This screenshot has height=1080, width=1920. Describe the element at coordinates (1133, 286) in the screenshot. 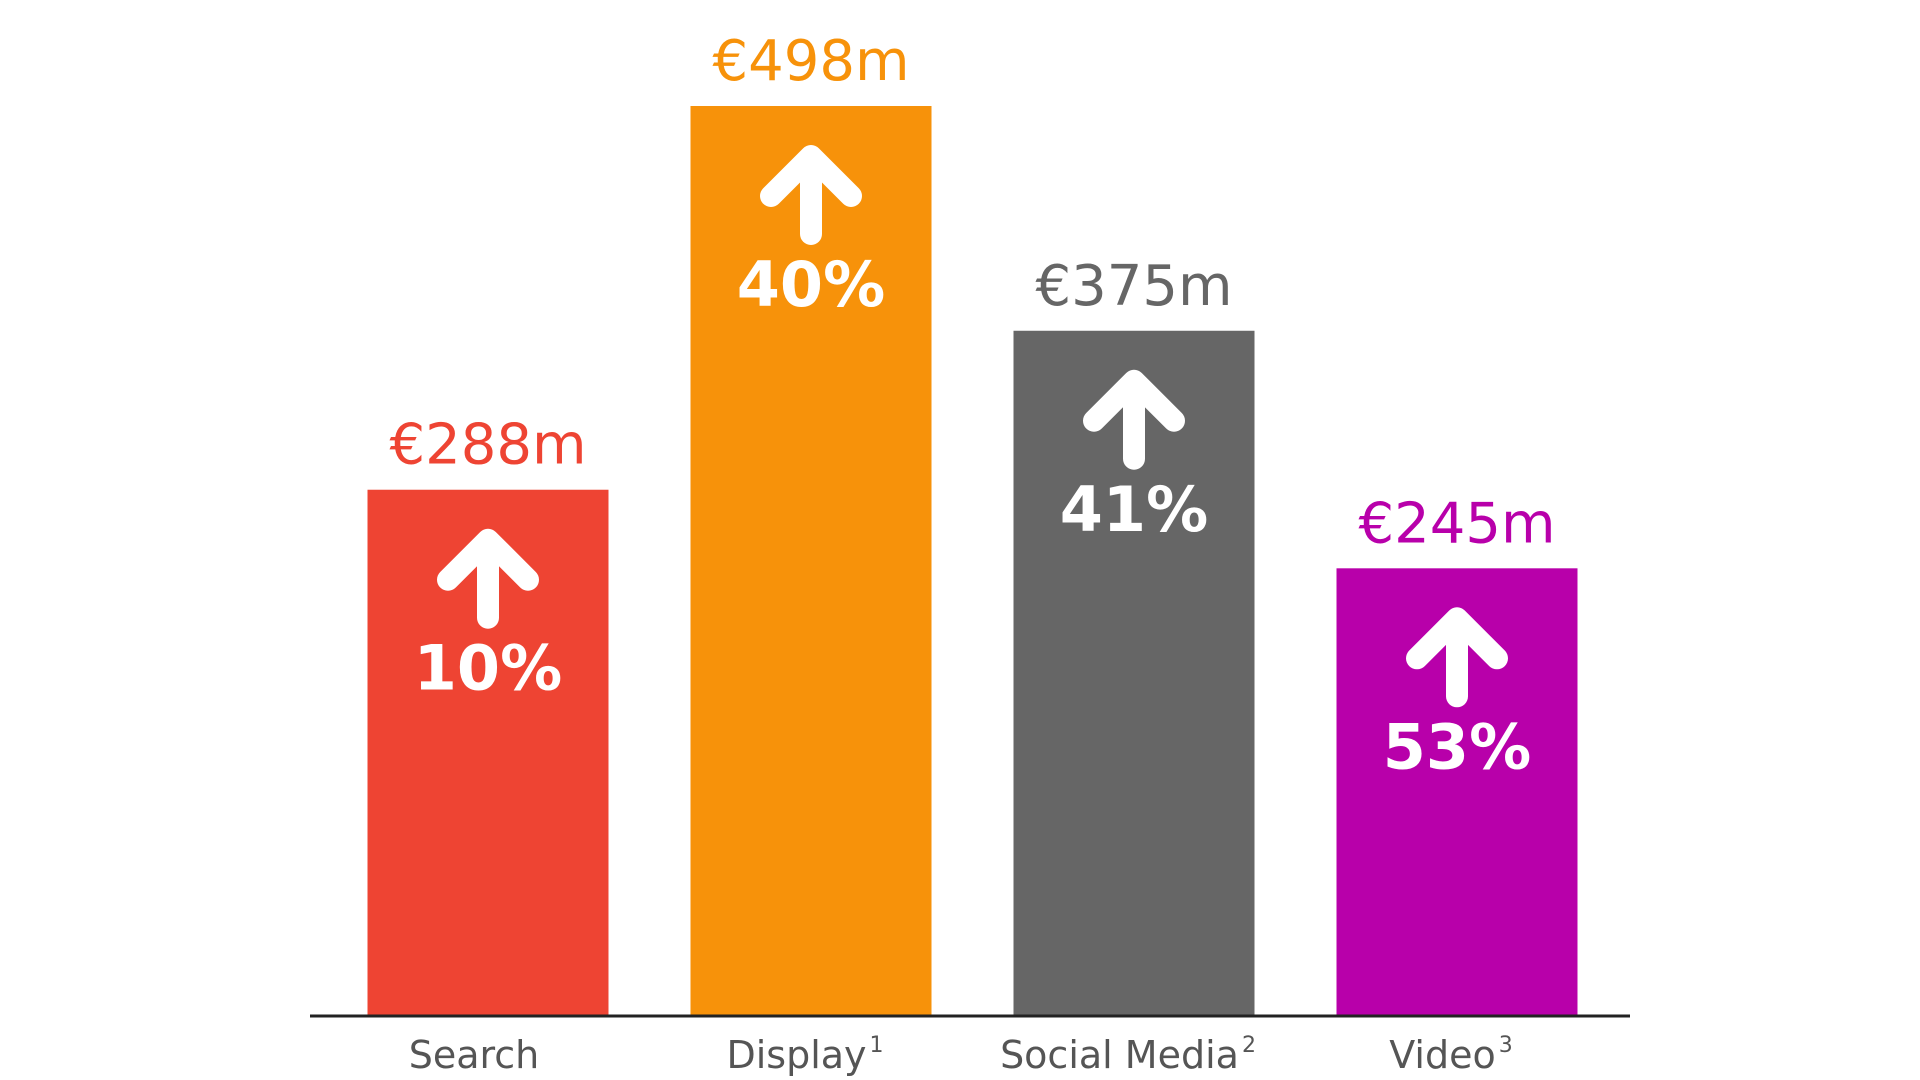

I see `value-label-social-media: €375m` at that location.